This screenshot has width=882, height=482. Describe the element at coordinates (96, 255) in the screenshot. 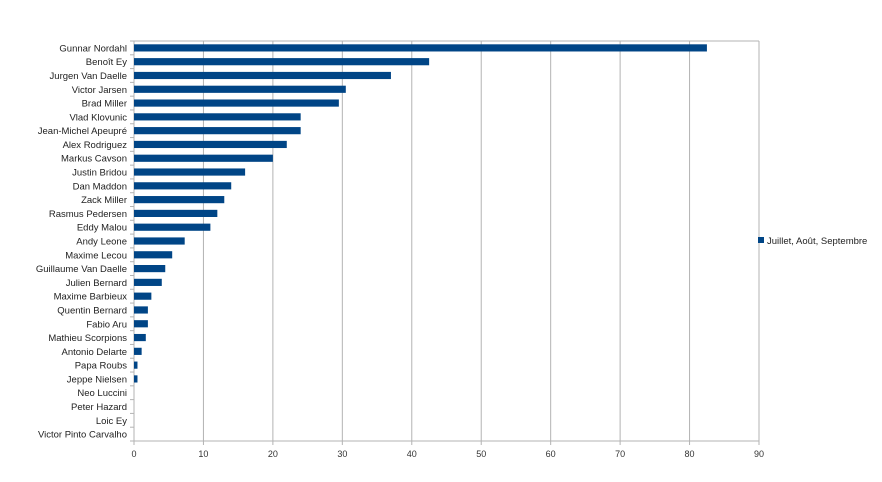

I see `category-label: Maxime Lecou` at that location.